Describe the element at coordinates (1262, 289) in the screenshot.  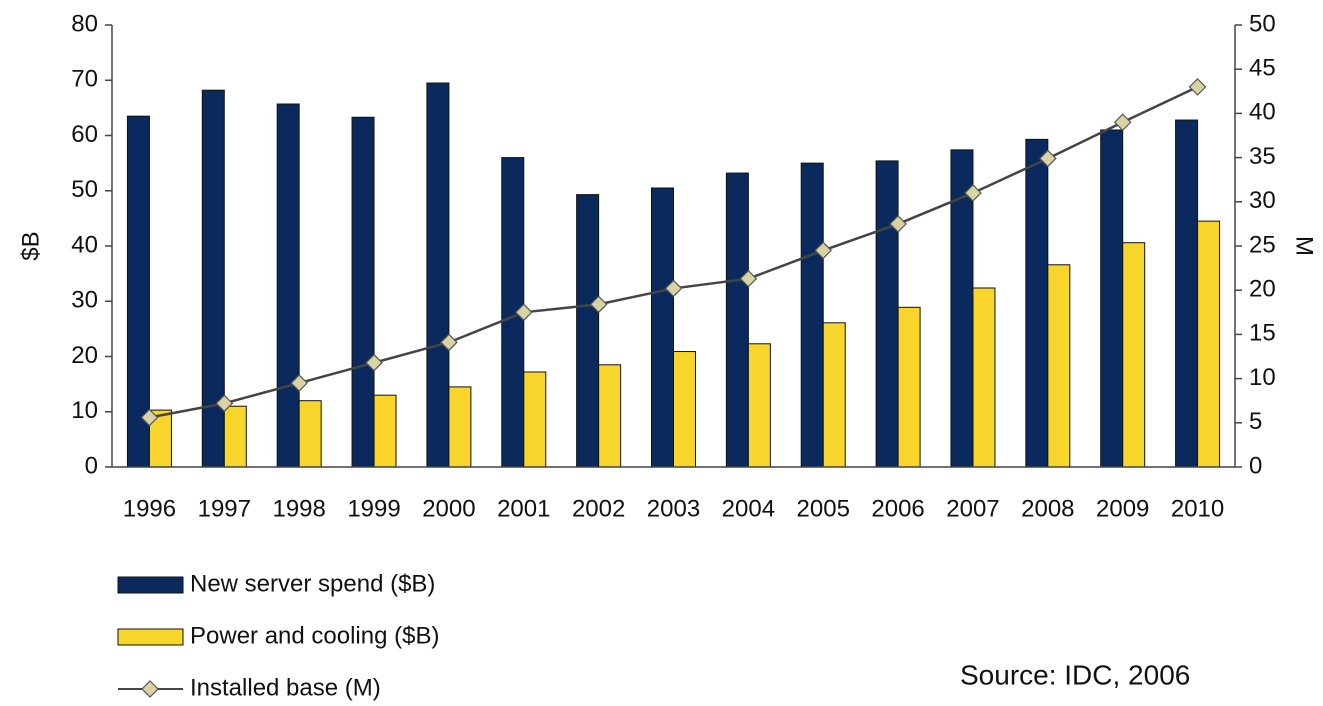
I see `y2-tick-label: 20` at that location.